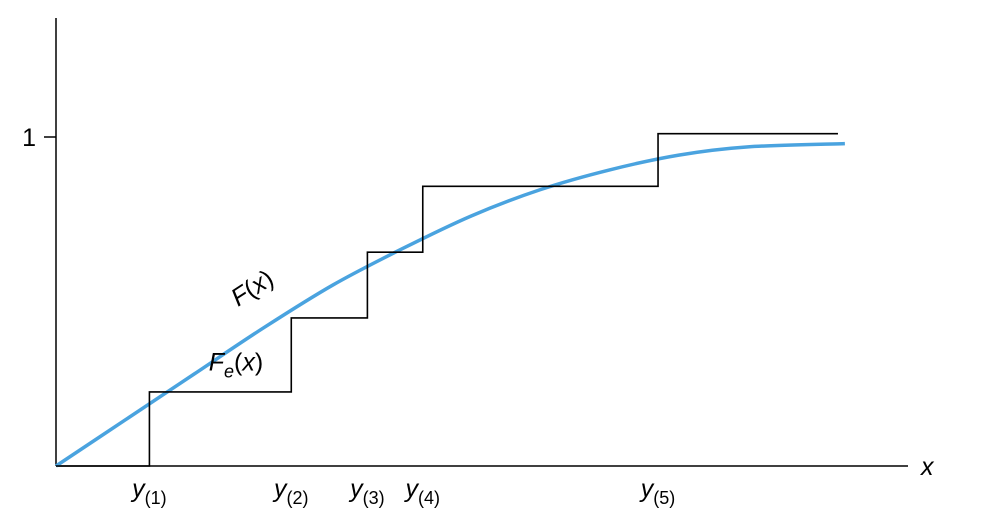 This screenshot has width=1004, height=522. Describe the element at coordinates (148, 491) in the screenshot. I see `x-label-y1: y(1)` at that location.